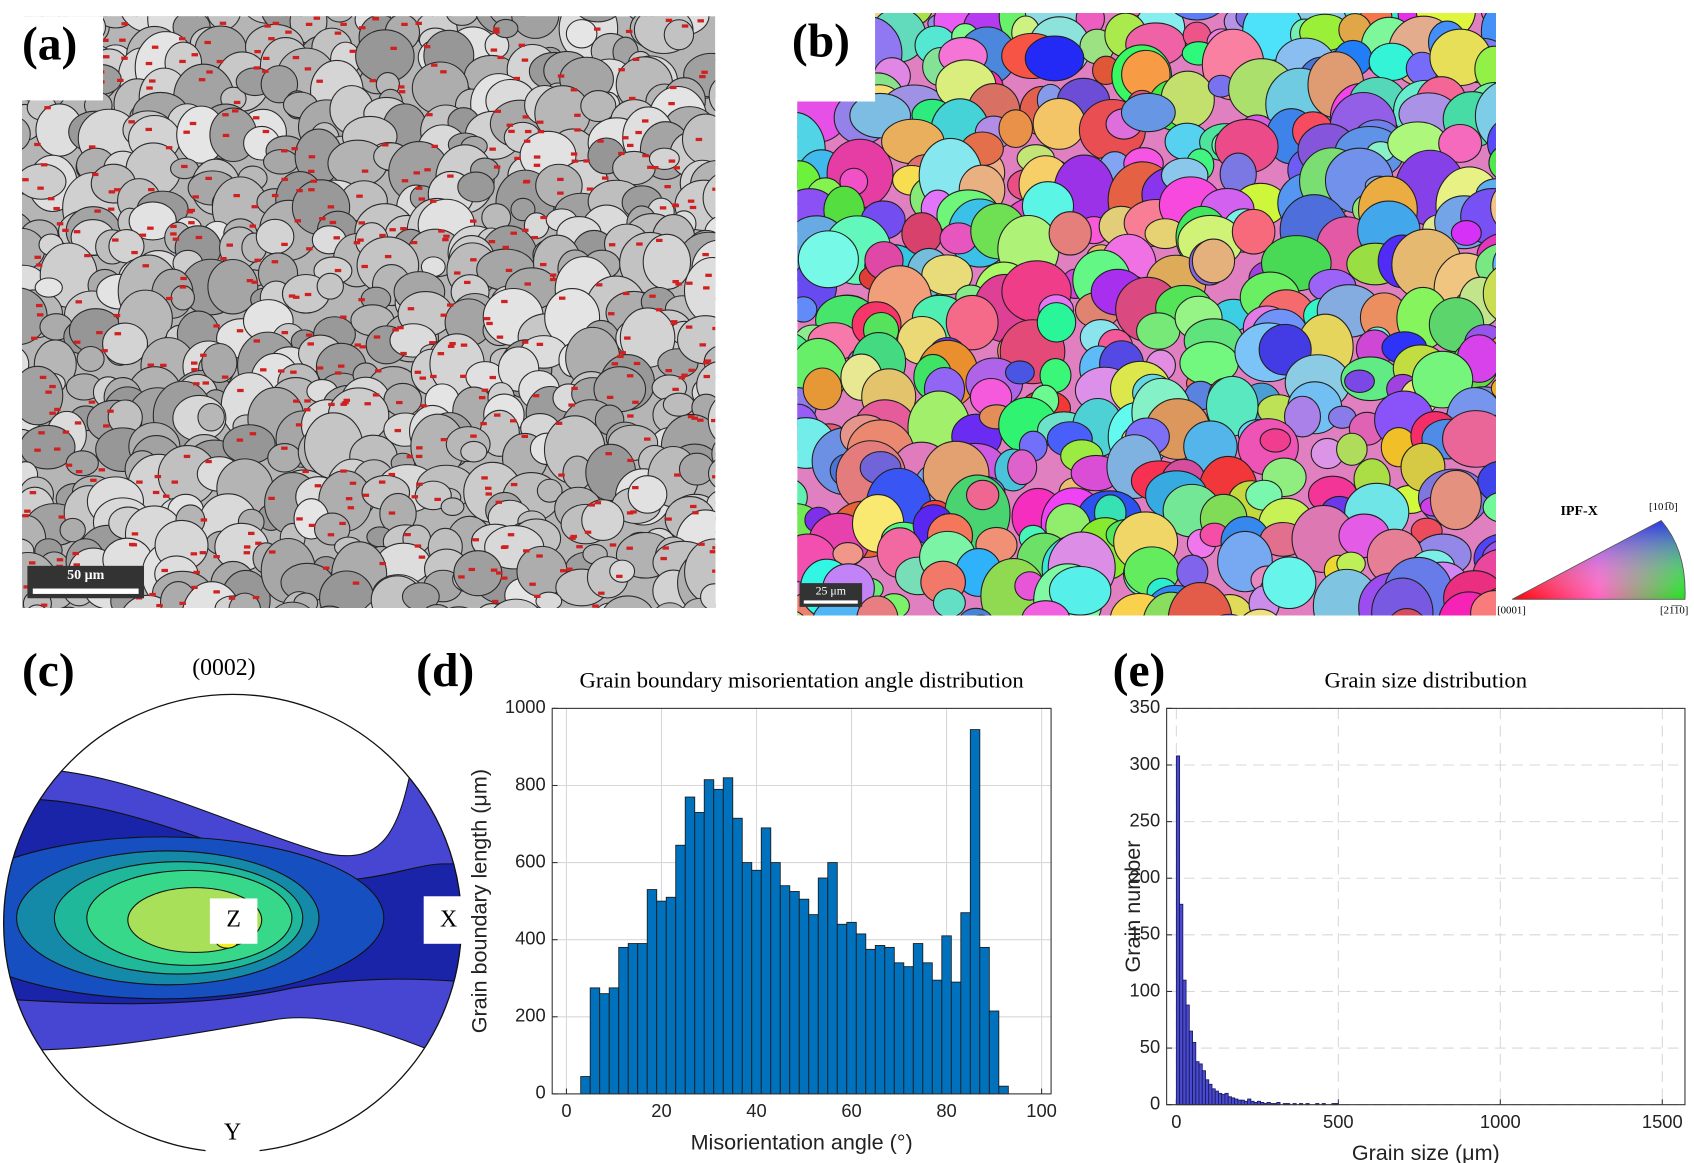  Describe the element at coordinates (530, 860) in the screenshot. I see `y-tick-label: 600` at that location.